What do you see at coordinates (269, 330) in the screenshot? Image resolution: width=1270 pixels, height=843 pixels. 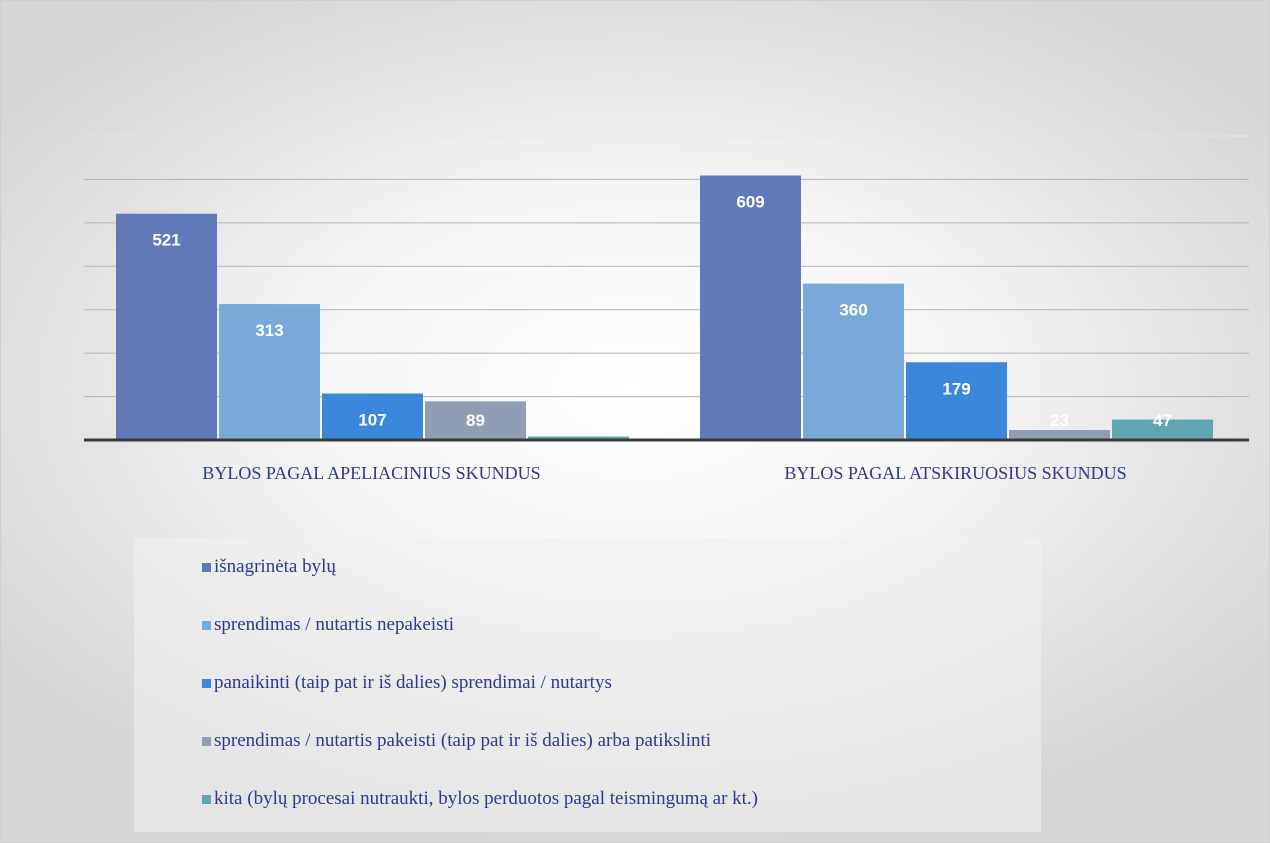 I see `data-label: 313` at bounding box center [269, 330].